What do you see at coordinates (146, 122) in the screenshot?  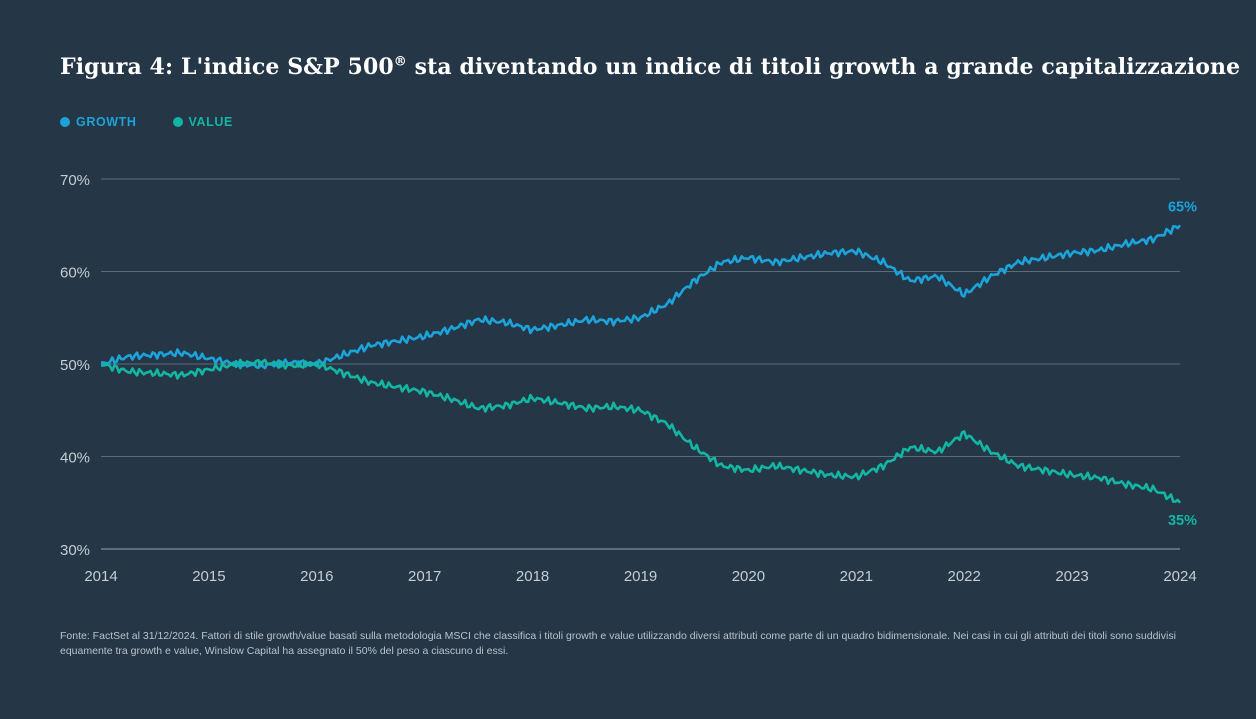 I see `legend: GROWTH VALUE` at bounding box center [146, 122].